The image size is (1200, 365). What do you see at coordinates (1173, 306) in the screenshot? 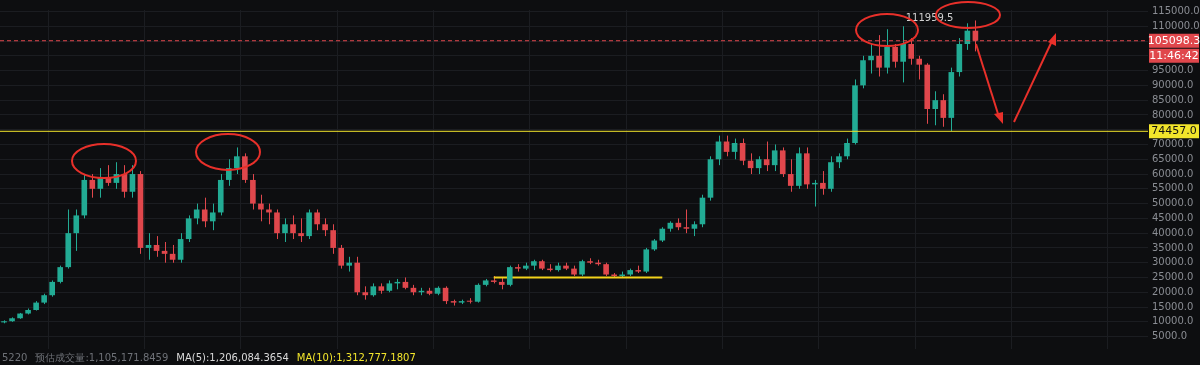
I see `y-tick-label: 15000.0` at bounding box center [1173, 306].